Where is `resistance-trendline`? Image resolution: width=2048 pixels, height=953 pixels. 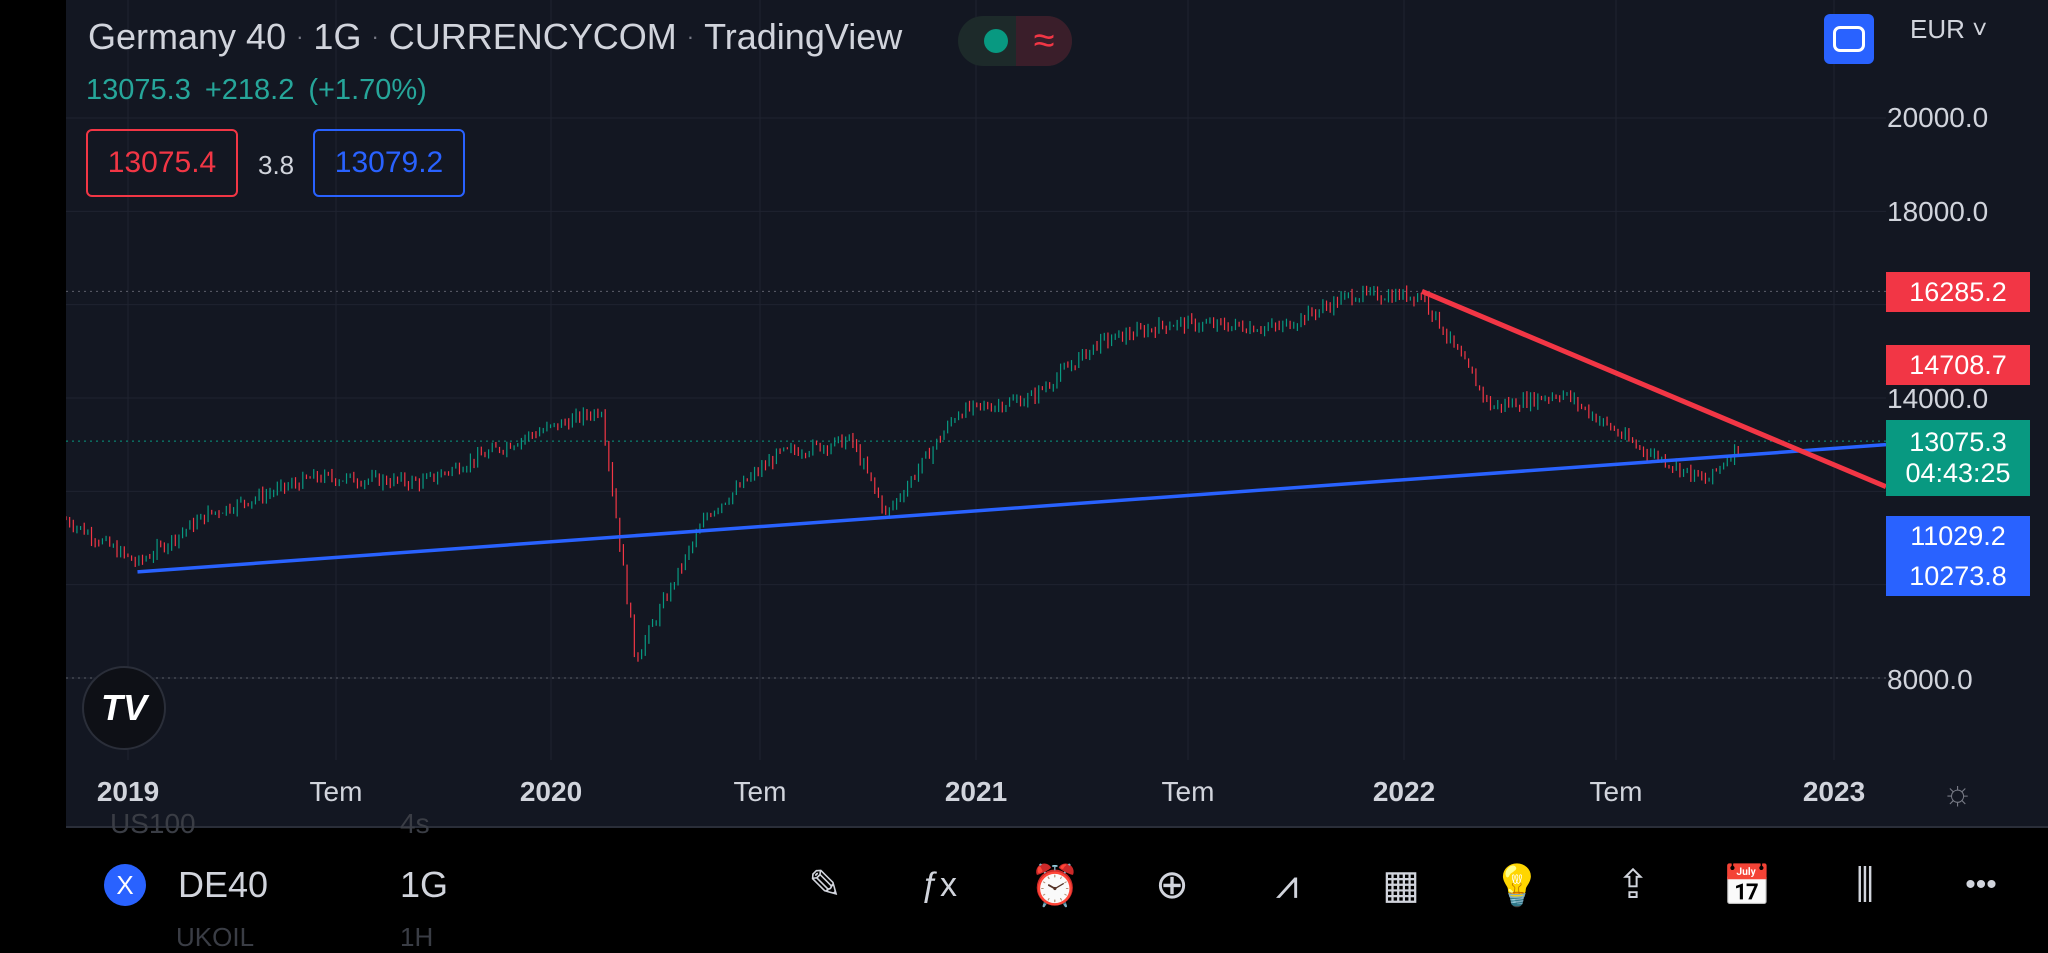 resistance-trendline is located at coordinates (1653, 389).